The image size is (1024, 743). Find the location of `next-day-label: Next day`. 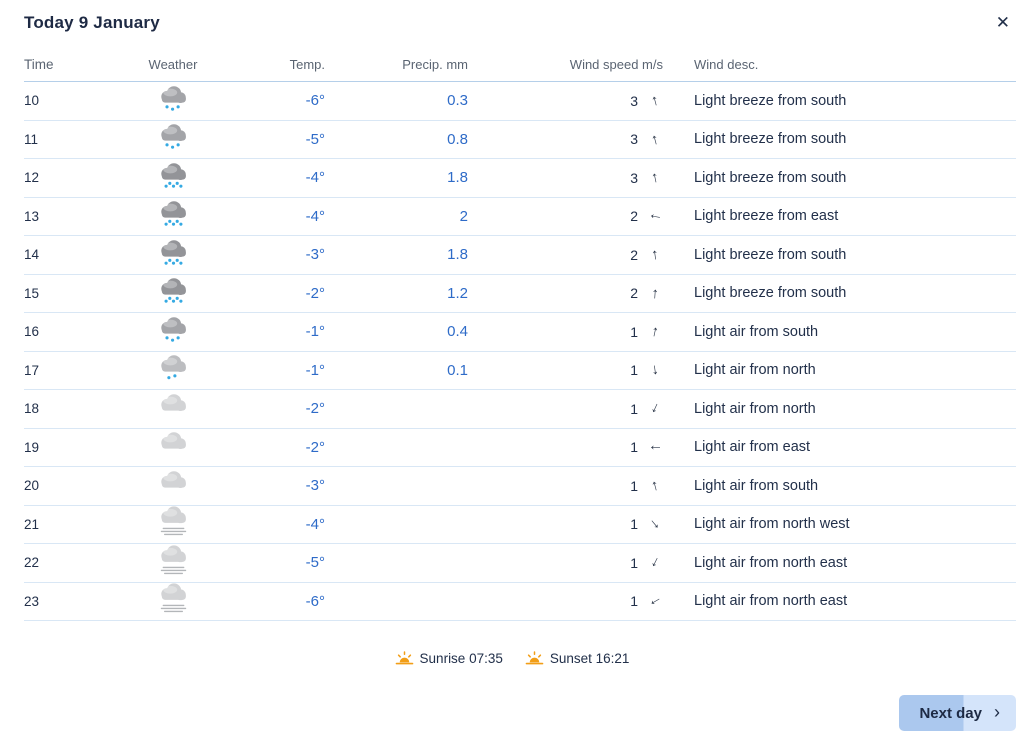

next-day-label: Next day is located at coordinates (950, 713).